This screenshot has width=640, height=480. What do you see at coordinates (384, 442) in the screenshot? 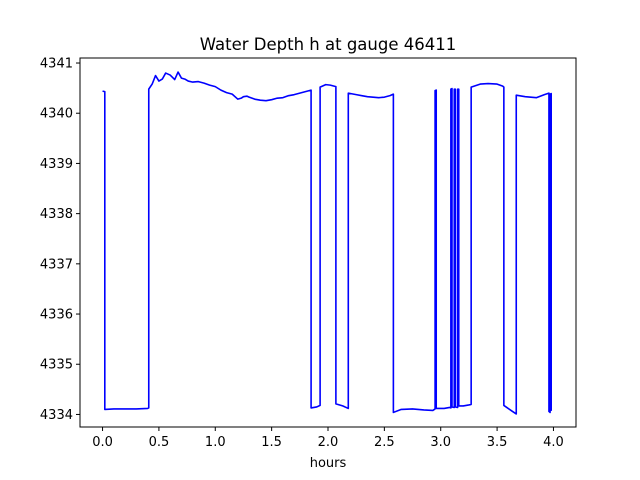
I see `x-tick-label: 2.5` at bounding box center [384, 442].